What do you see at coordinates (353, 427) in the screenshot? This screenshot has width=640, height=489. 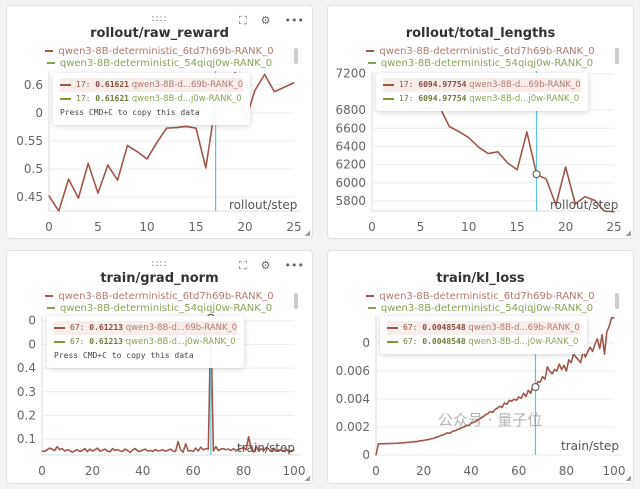 I see `y-tick-label: 0.002` at bounding box center [353, 427].